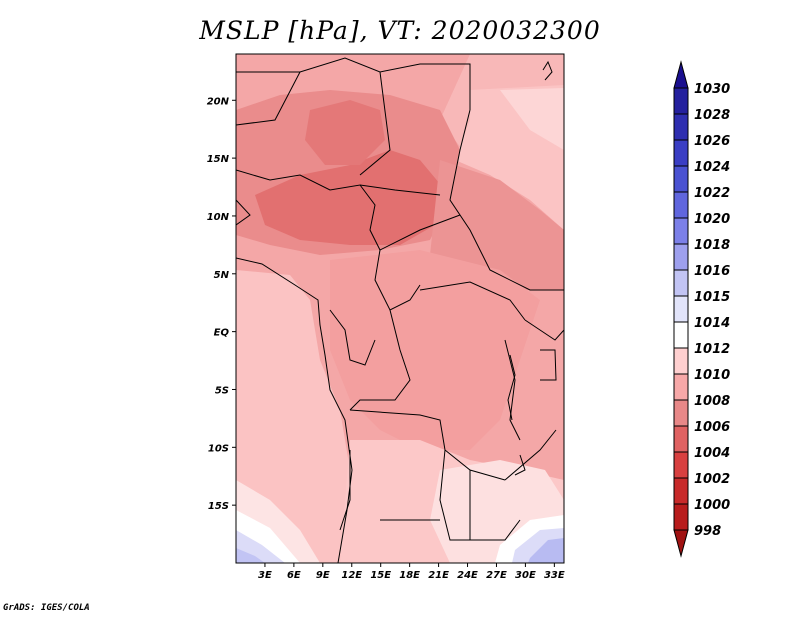 This screenshot has width=800, height=618. I want to click on colorbar-label: 1008, so click(712, 401).